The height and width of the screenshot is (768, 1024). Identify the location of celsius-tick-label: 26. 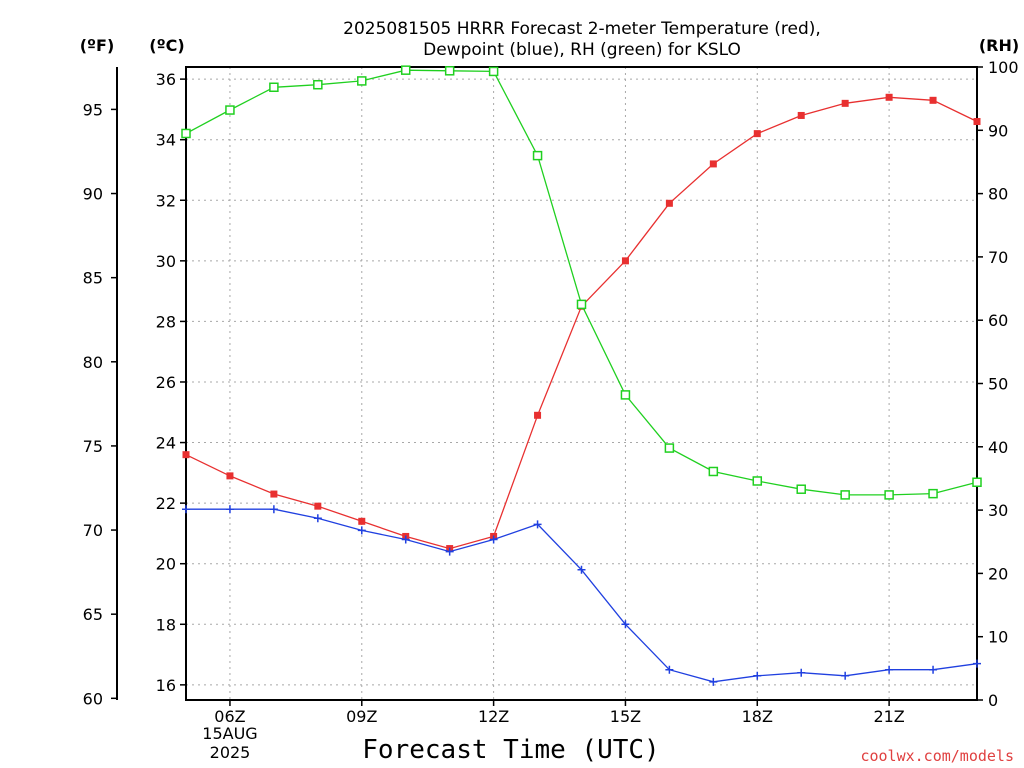
(166, 382).